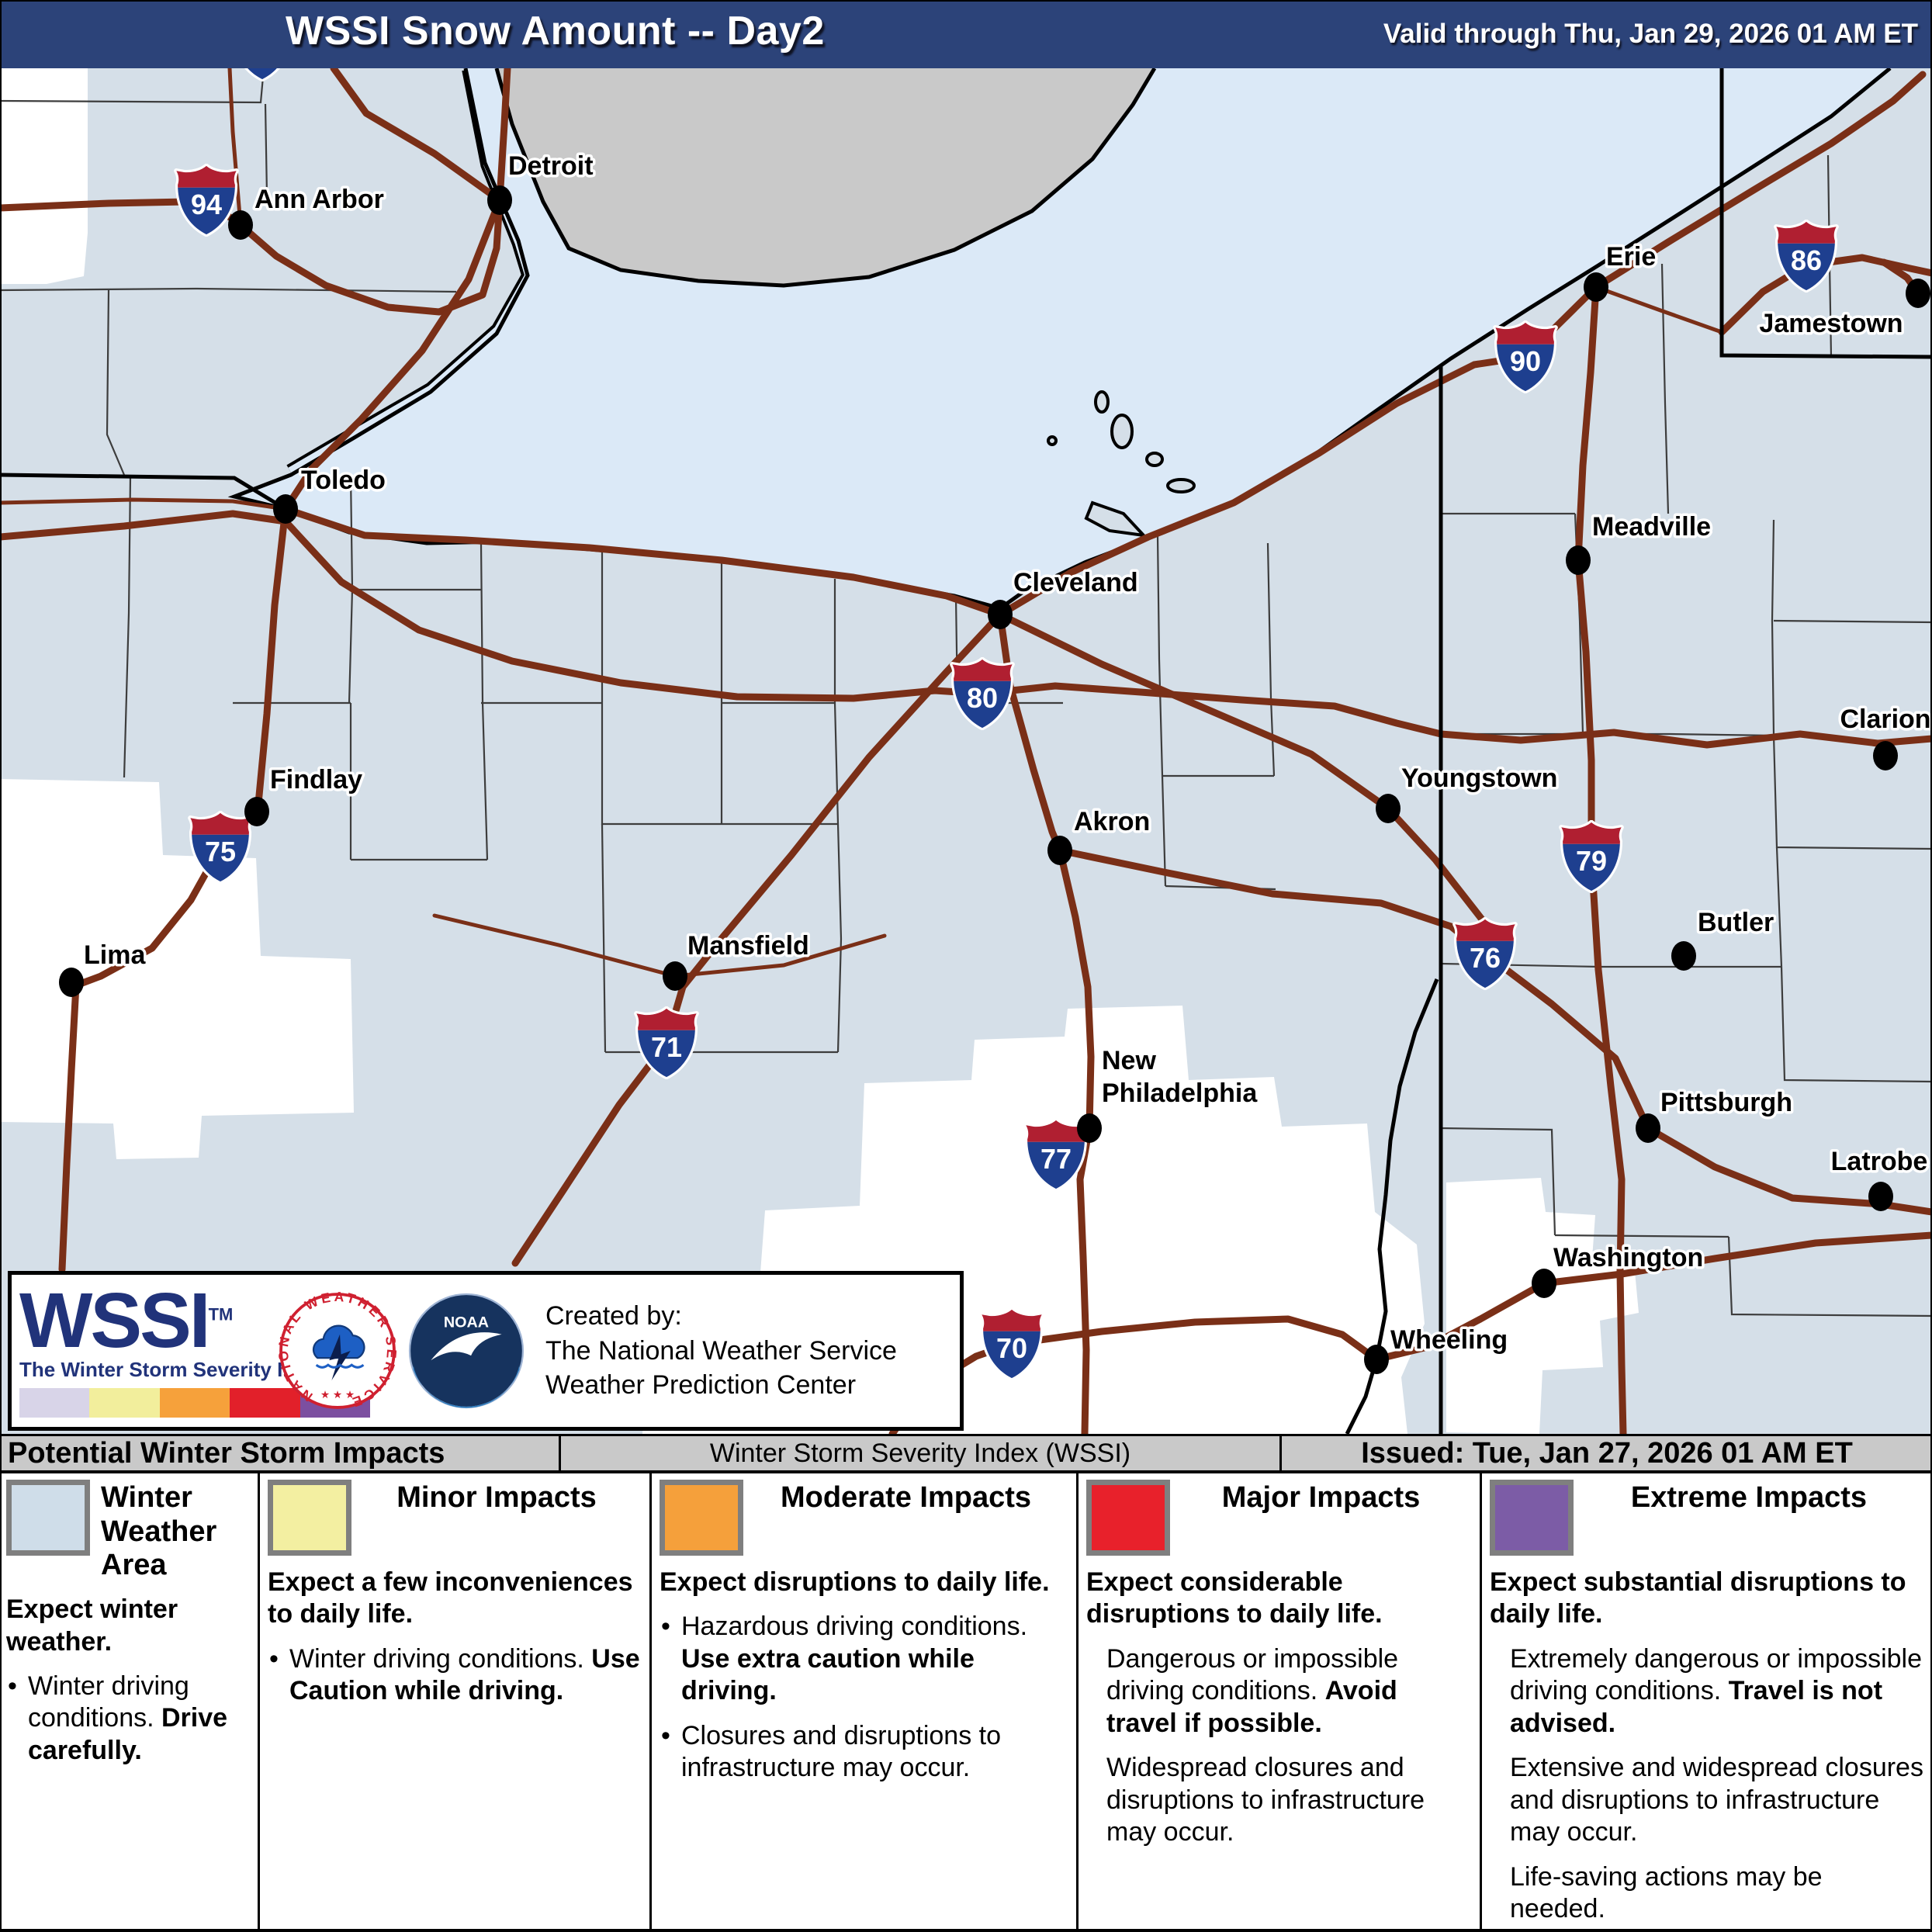 This screenshot has height=1932, width=1932. I want to click on status-bar-center: Winter Storm Severity Index (WSSI), so click(921, 1453).